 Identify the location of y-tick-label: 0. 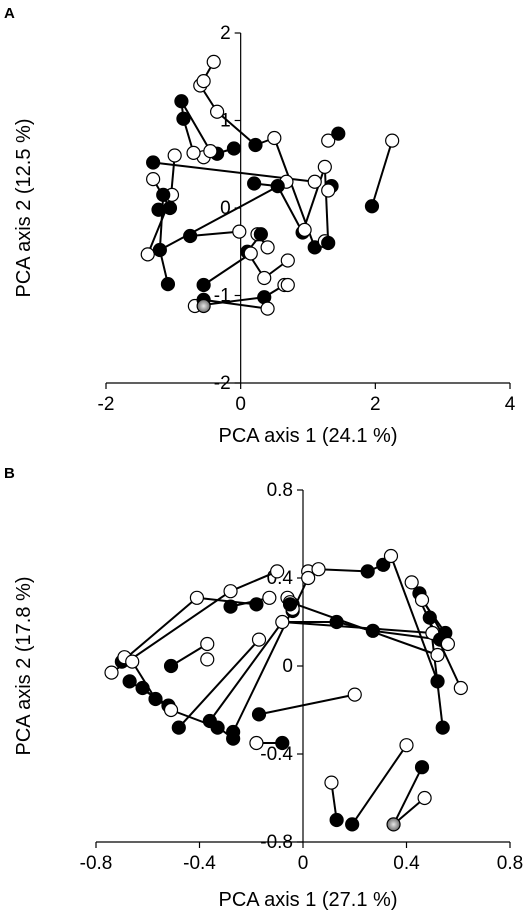
(225, 208).